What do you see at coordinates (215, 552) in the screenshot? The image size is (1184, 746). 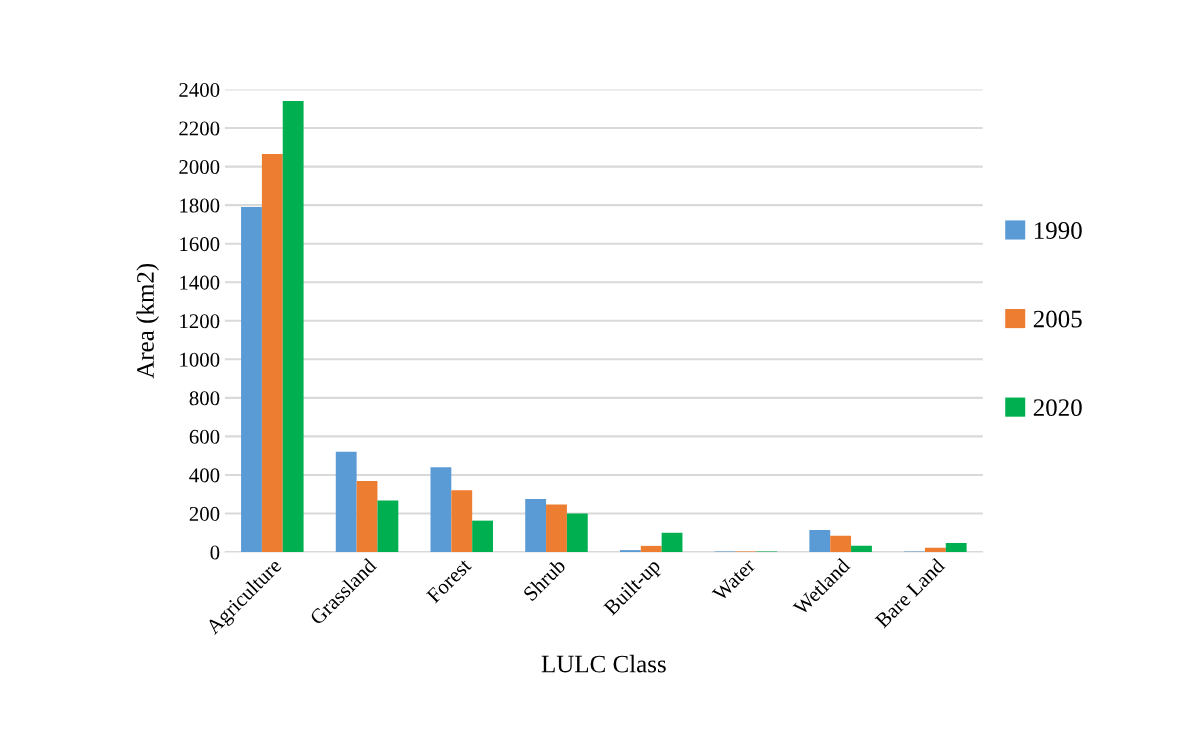 I see `y-tick-label: 0` at bounding box center [215, 552].